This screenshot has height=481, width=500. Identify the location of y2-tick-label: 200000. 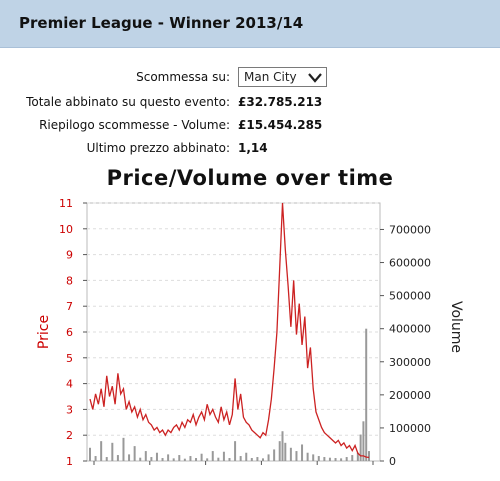
(410, 395).